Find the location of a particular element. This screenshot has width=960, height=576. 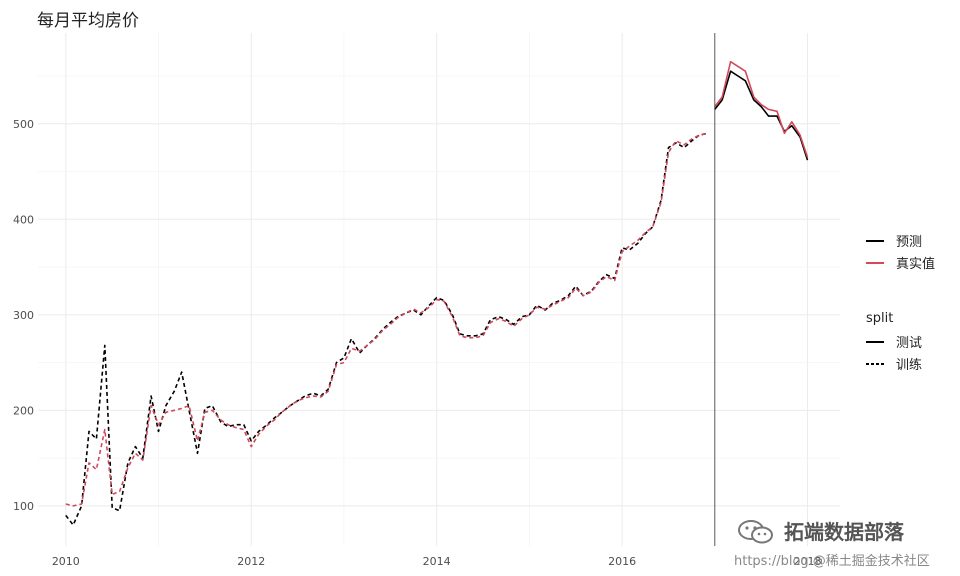

watermark-sub: https://blog.@稀土掘金技术社区 is located at coordinates (832, 561).